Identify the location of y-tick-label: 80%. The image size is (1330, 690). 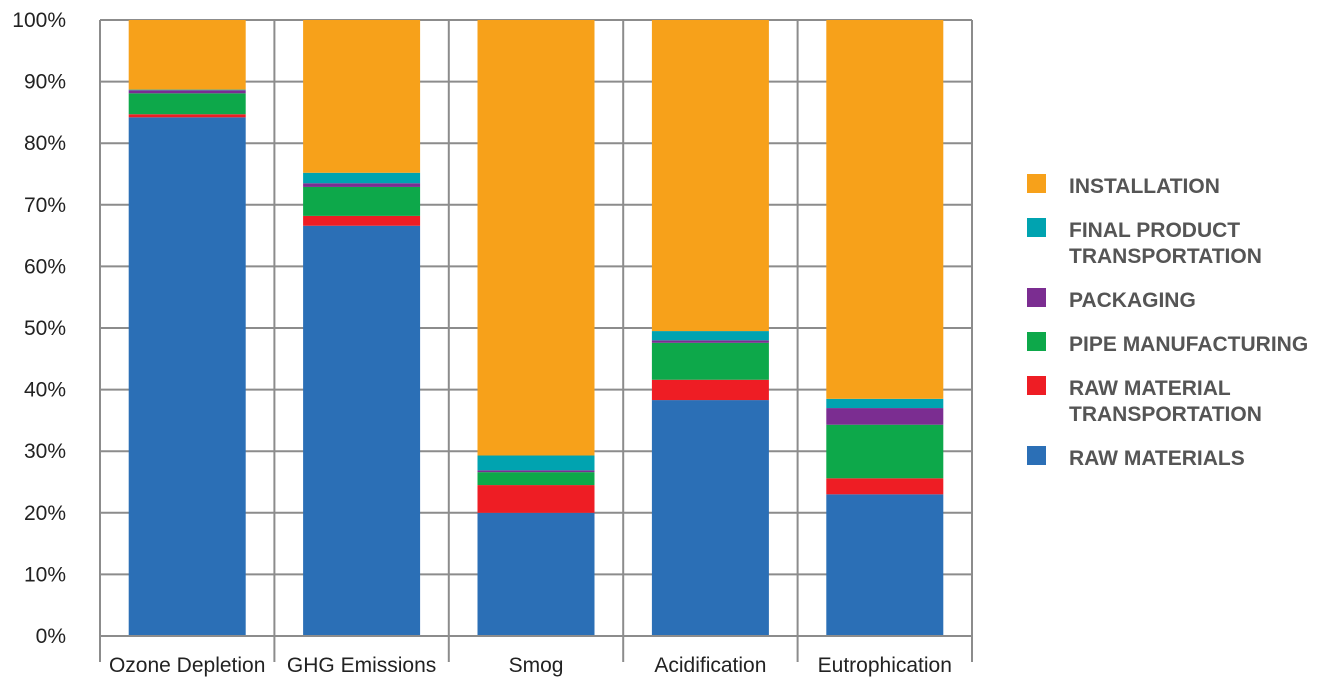
(45, 143).